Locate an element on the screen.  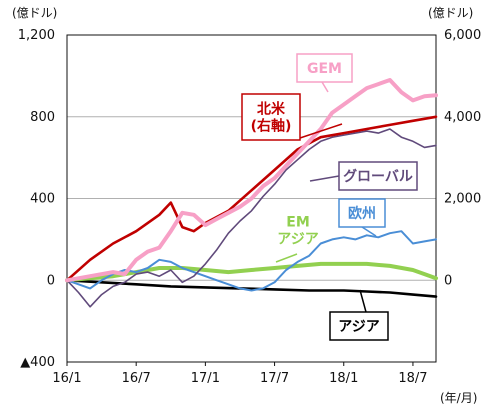
y-right-tick-label: 4,000 is located at coordinates (462, 117).